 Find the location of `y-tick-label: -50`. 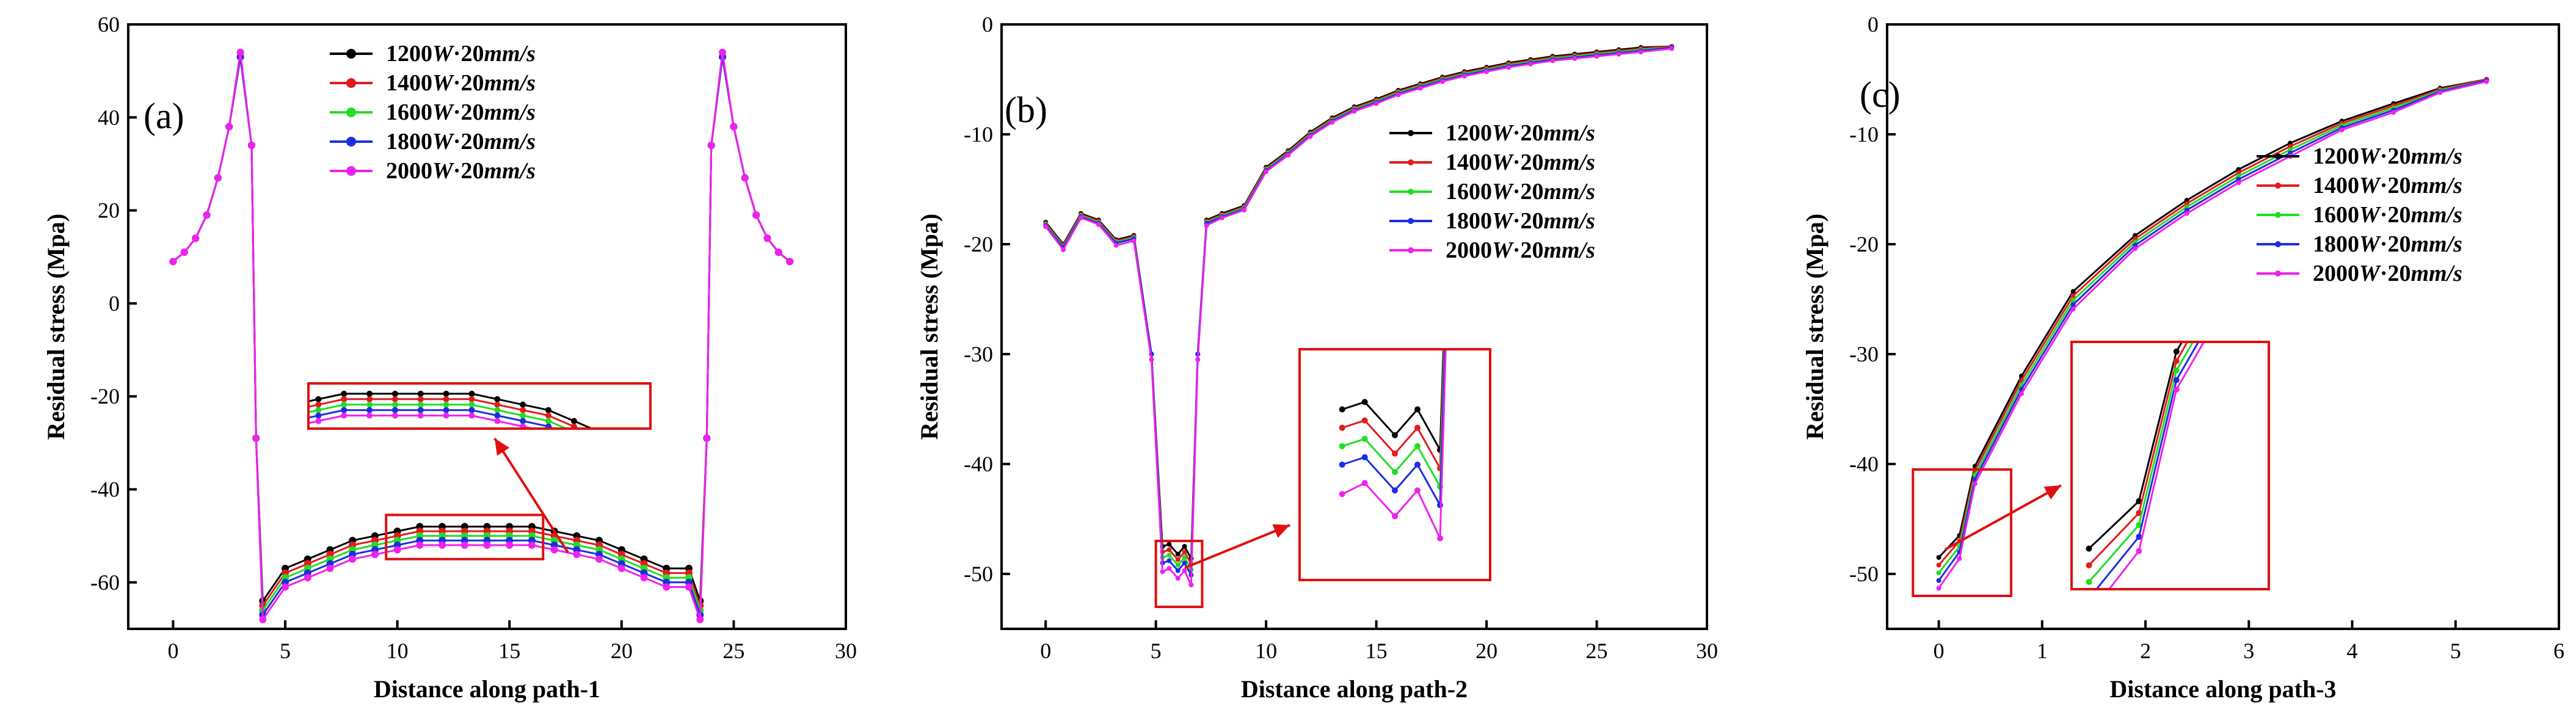

y-tick-label: -50 is located at coordinates (979, 574).